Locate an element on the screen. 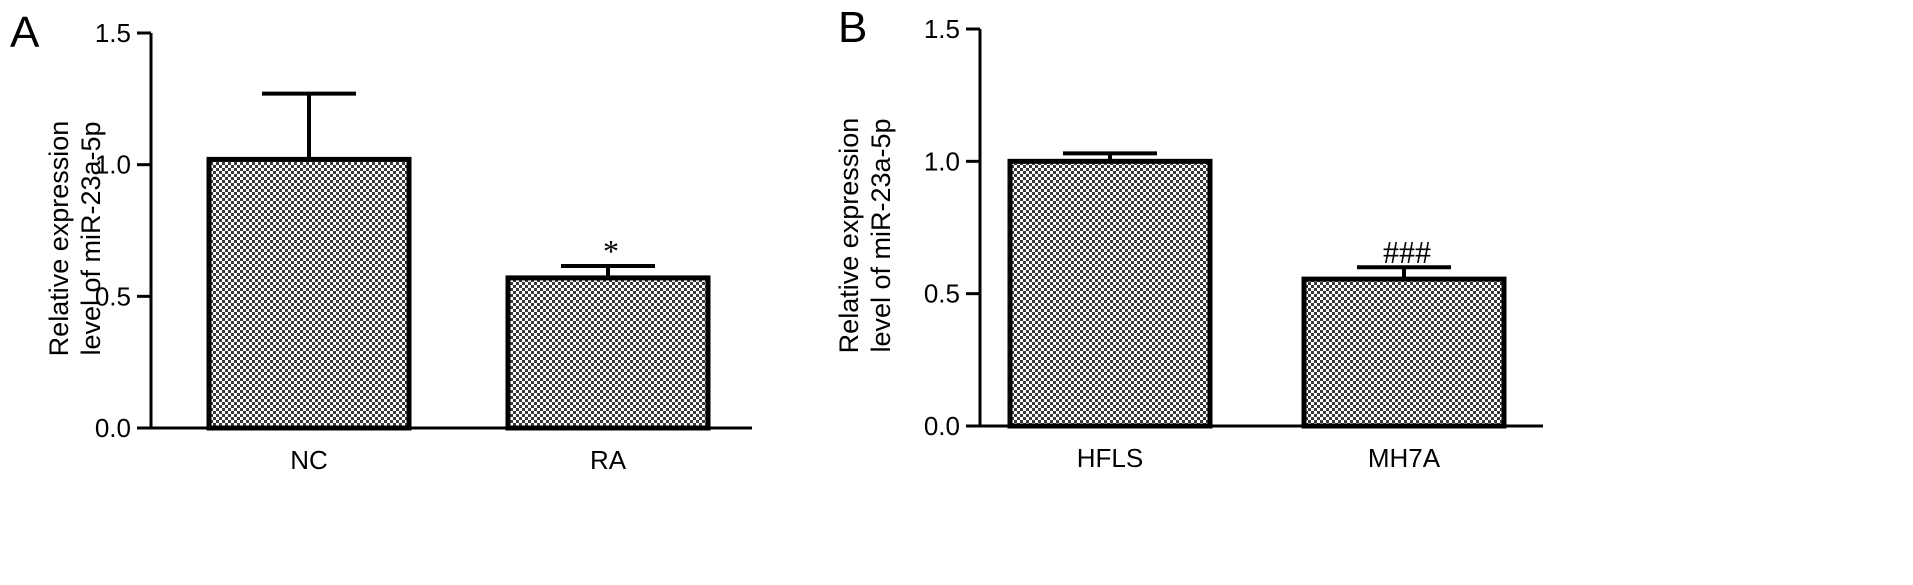 This screenshot has height=585, width=1913. significance-marker: ### is located at coordinates (1407, 252).